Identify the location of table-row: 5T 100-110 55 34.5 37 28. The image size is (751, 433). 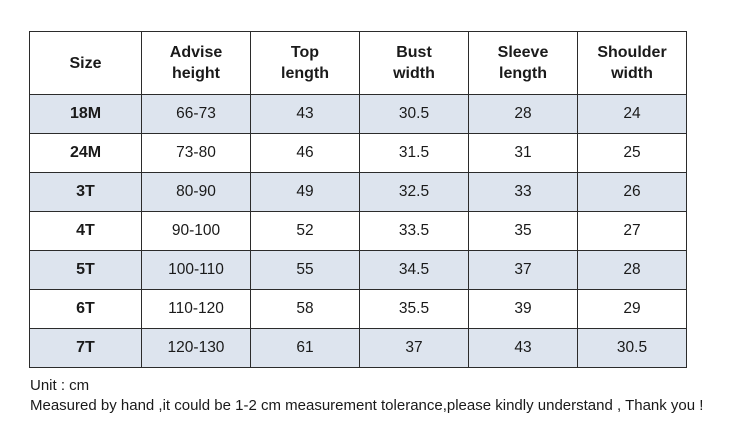
(358, 270).